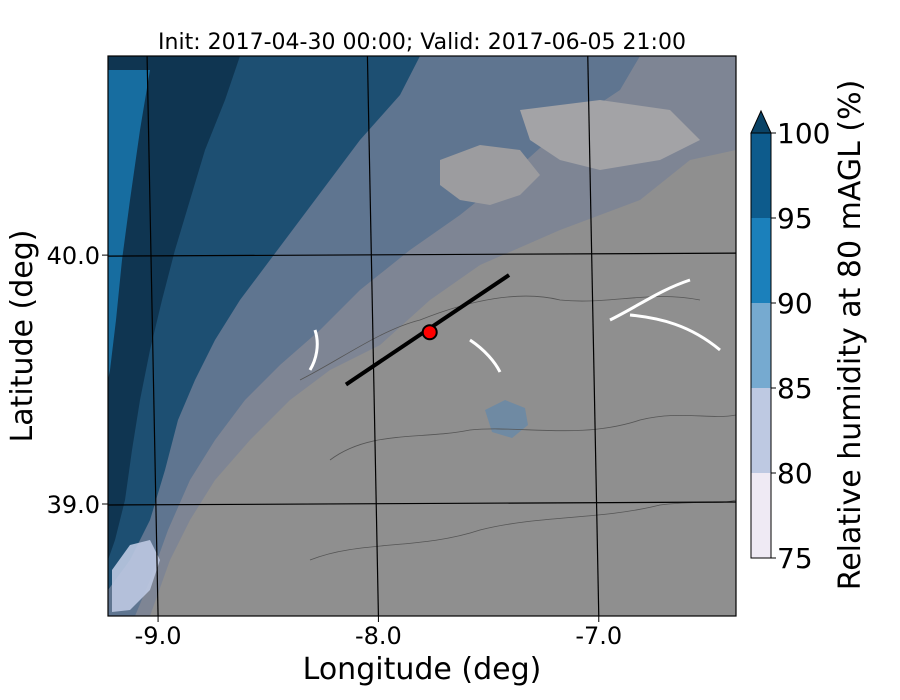 This screenshot has width=900, height=700. I want to click on x-tick-label: -9.0, so click(158, 636).